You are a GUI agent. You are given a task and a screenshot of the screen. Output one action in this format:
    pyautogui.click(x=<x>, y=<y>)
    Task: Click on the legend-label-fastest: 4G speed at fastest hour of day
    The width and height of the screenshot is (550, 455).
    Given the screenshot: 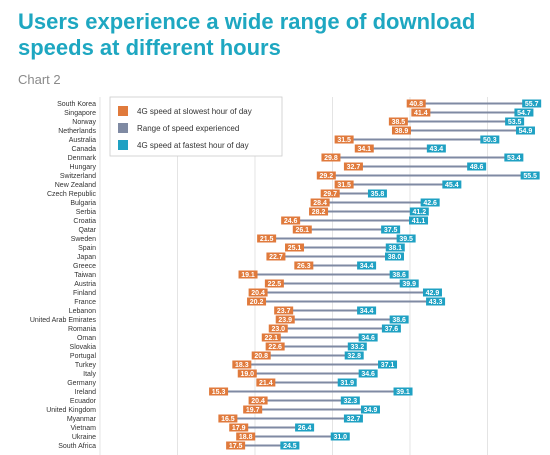 What is the action you would take?
    pyautogui.click(x=193, y=145)
    